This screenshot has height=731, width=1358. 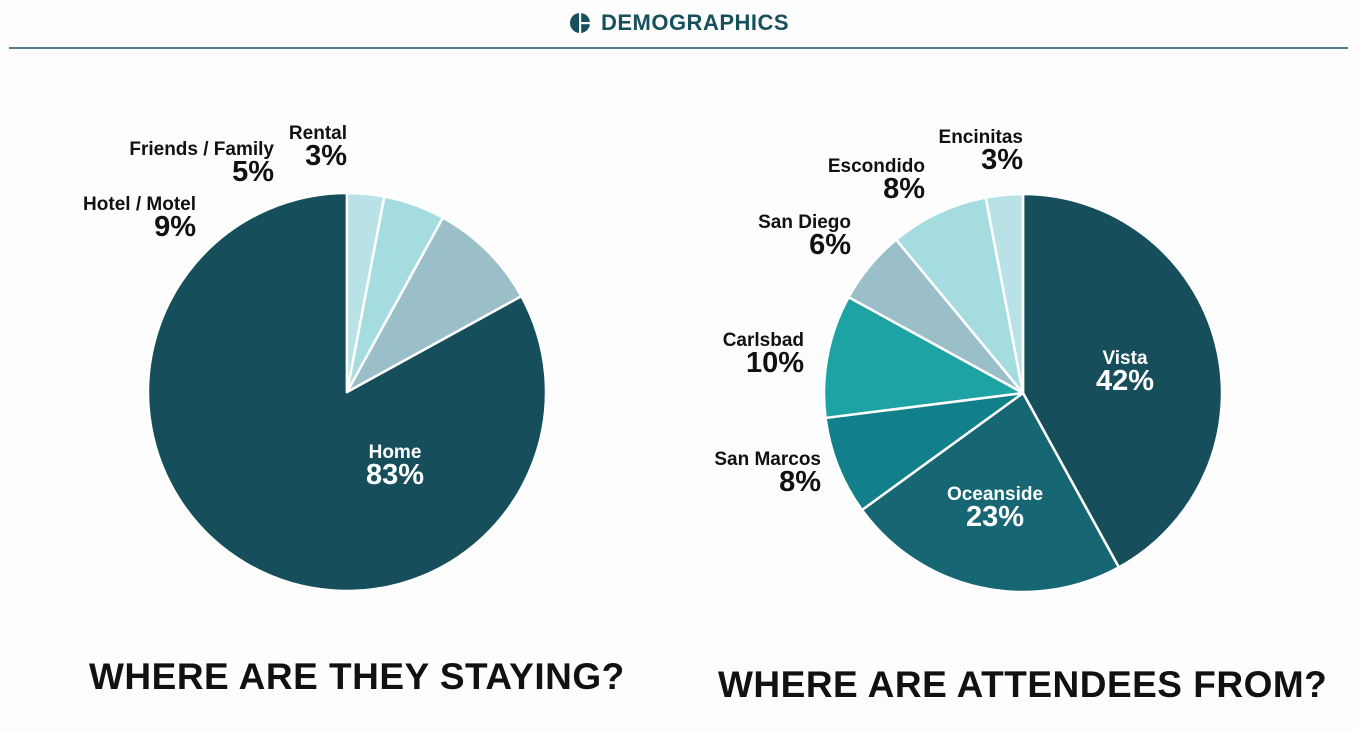 I want to click on pie-chart-icon, so click(x=580, y=23).